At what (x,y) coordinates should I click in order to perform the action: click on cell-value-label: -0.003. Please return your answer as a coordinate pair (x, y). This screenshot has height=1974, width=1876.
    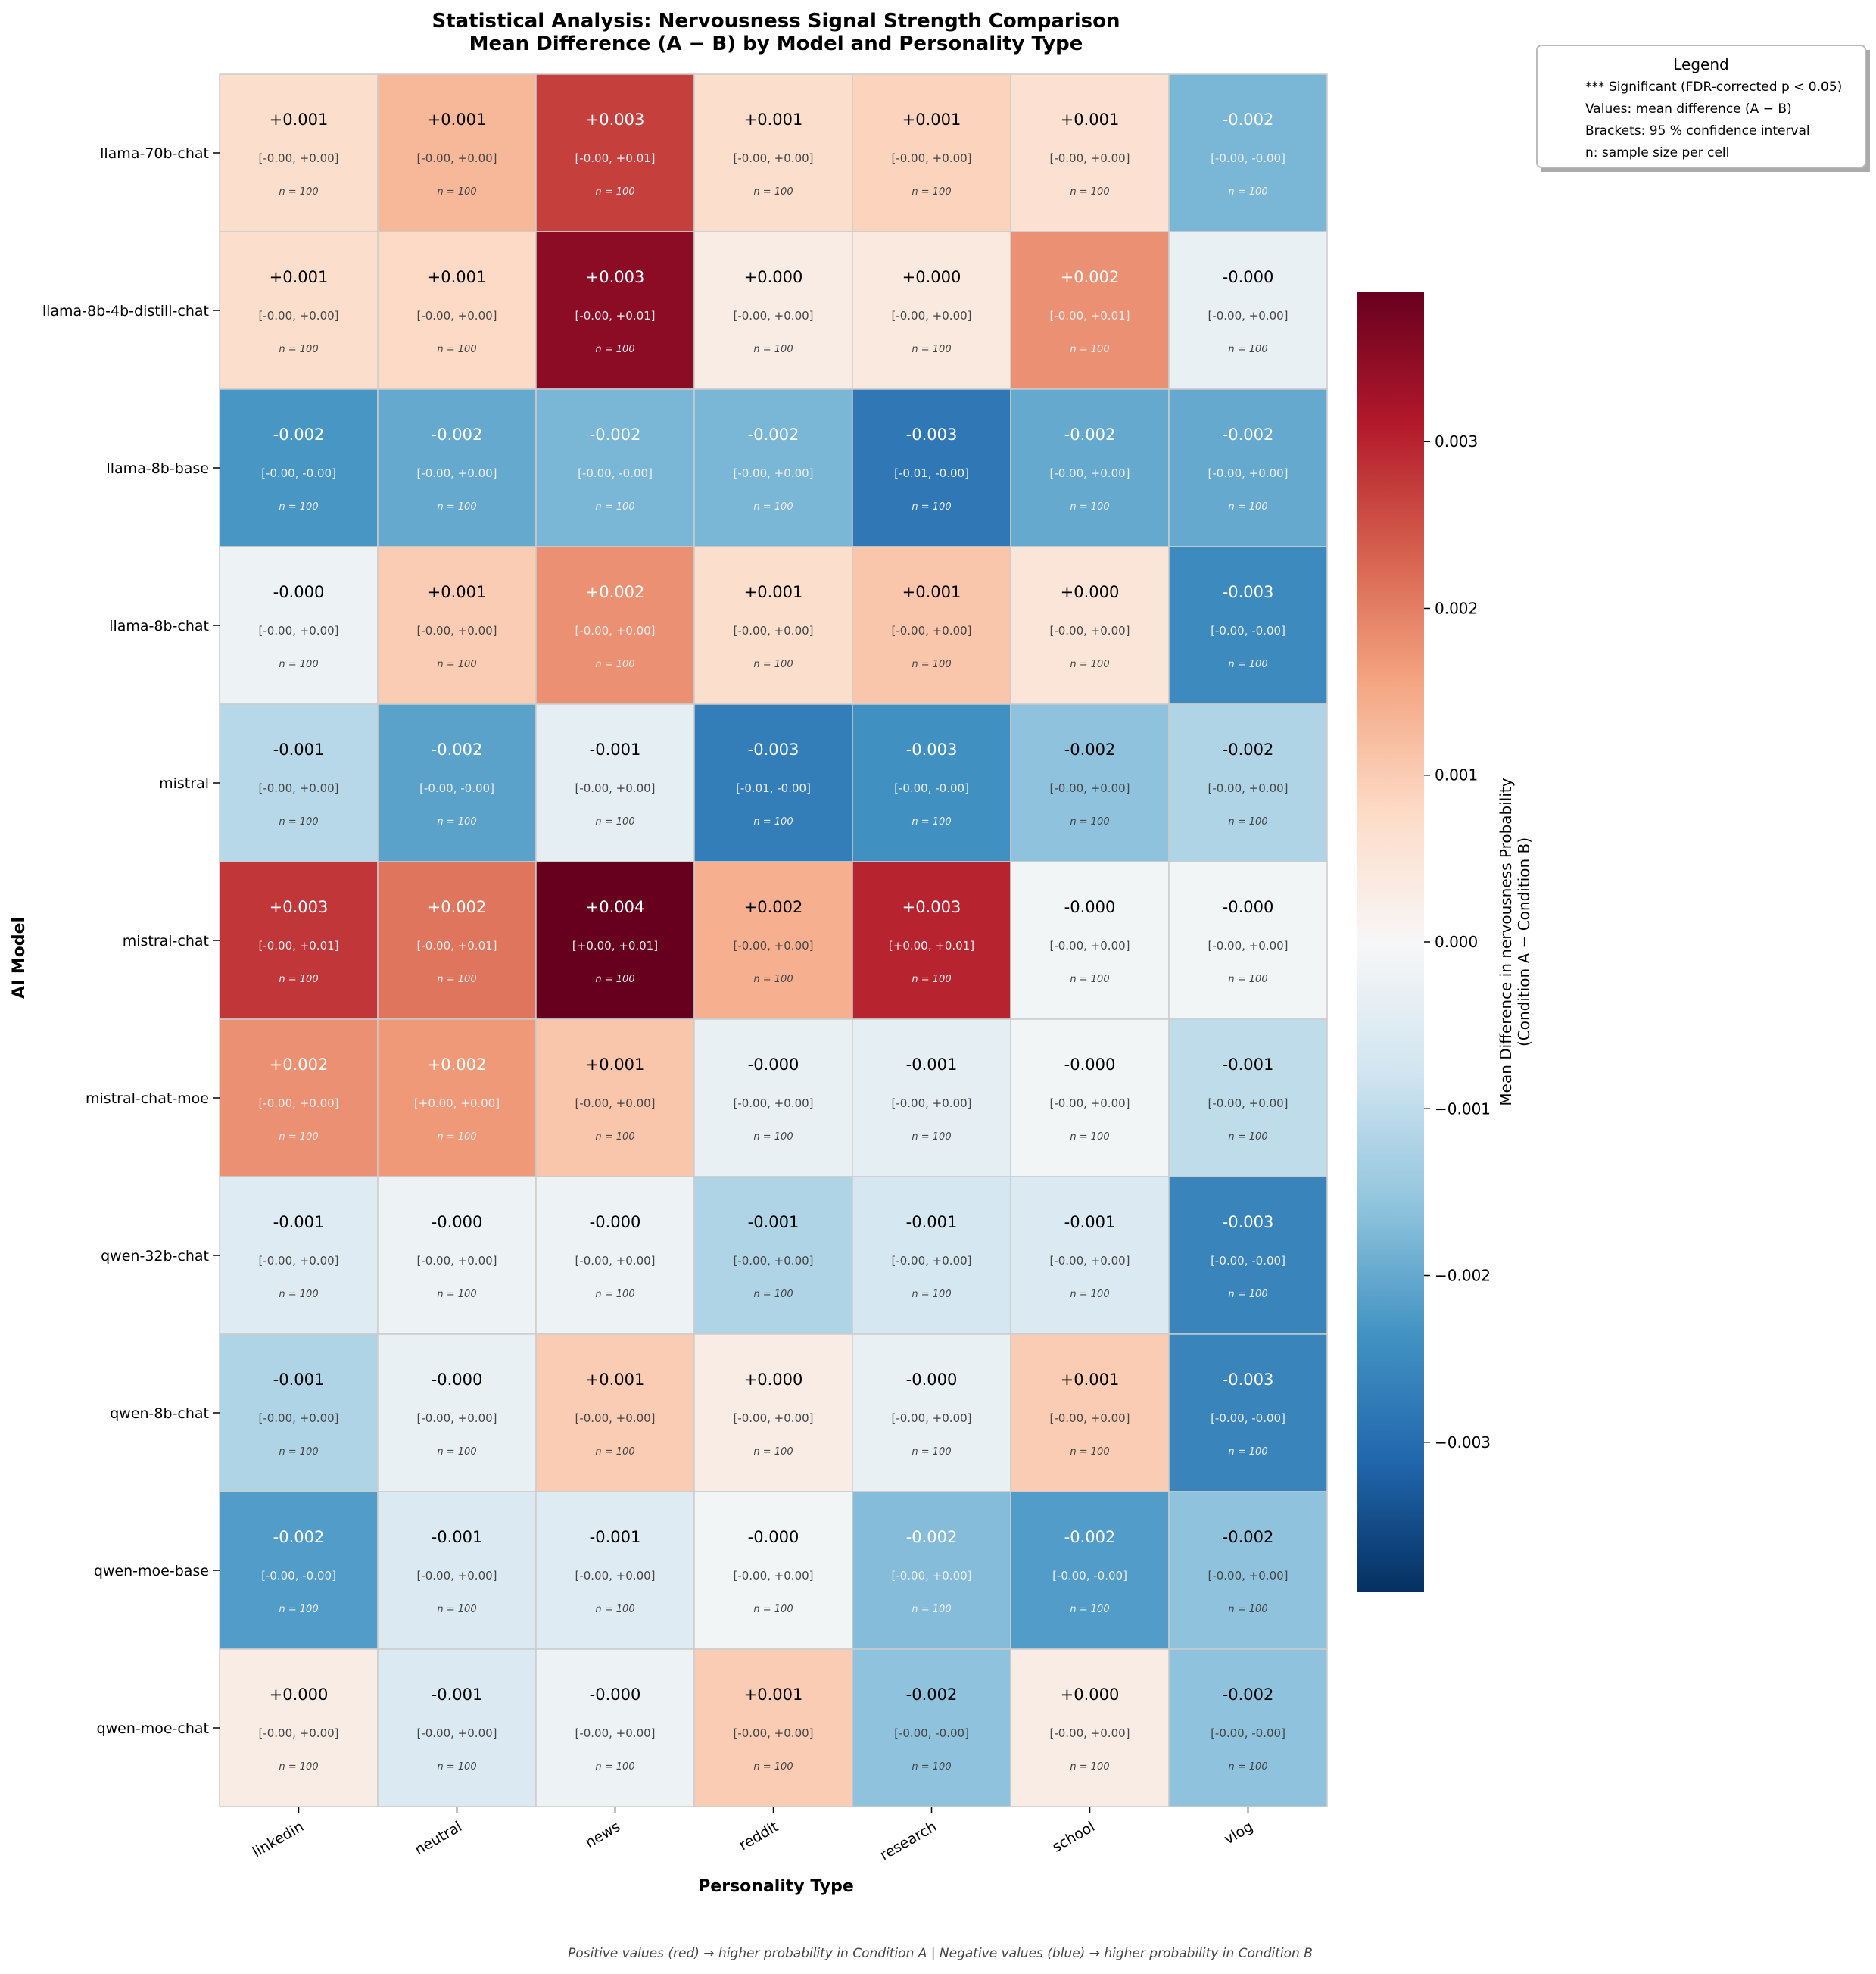
    Looking at the image, I should click on (773, 750).